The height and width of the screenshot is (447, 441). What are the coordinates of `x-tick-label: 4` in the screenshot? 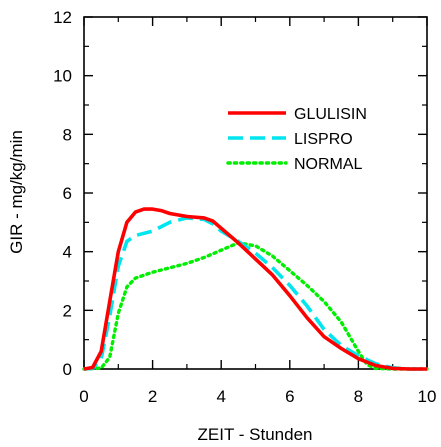 It's located at (220, 396).